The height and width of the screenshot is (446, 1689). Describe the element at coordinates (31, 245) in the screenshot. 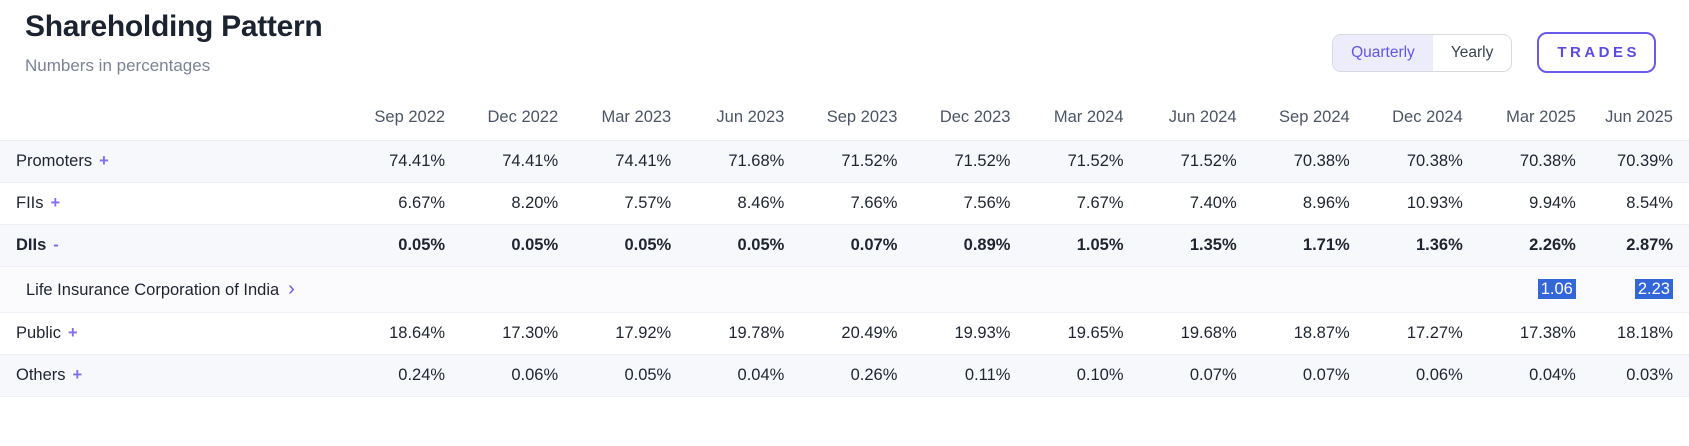

I see `row-label-text: DIIs` at that location.